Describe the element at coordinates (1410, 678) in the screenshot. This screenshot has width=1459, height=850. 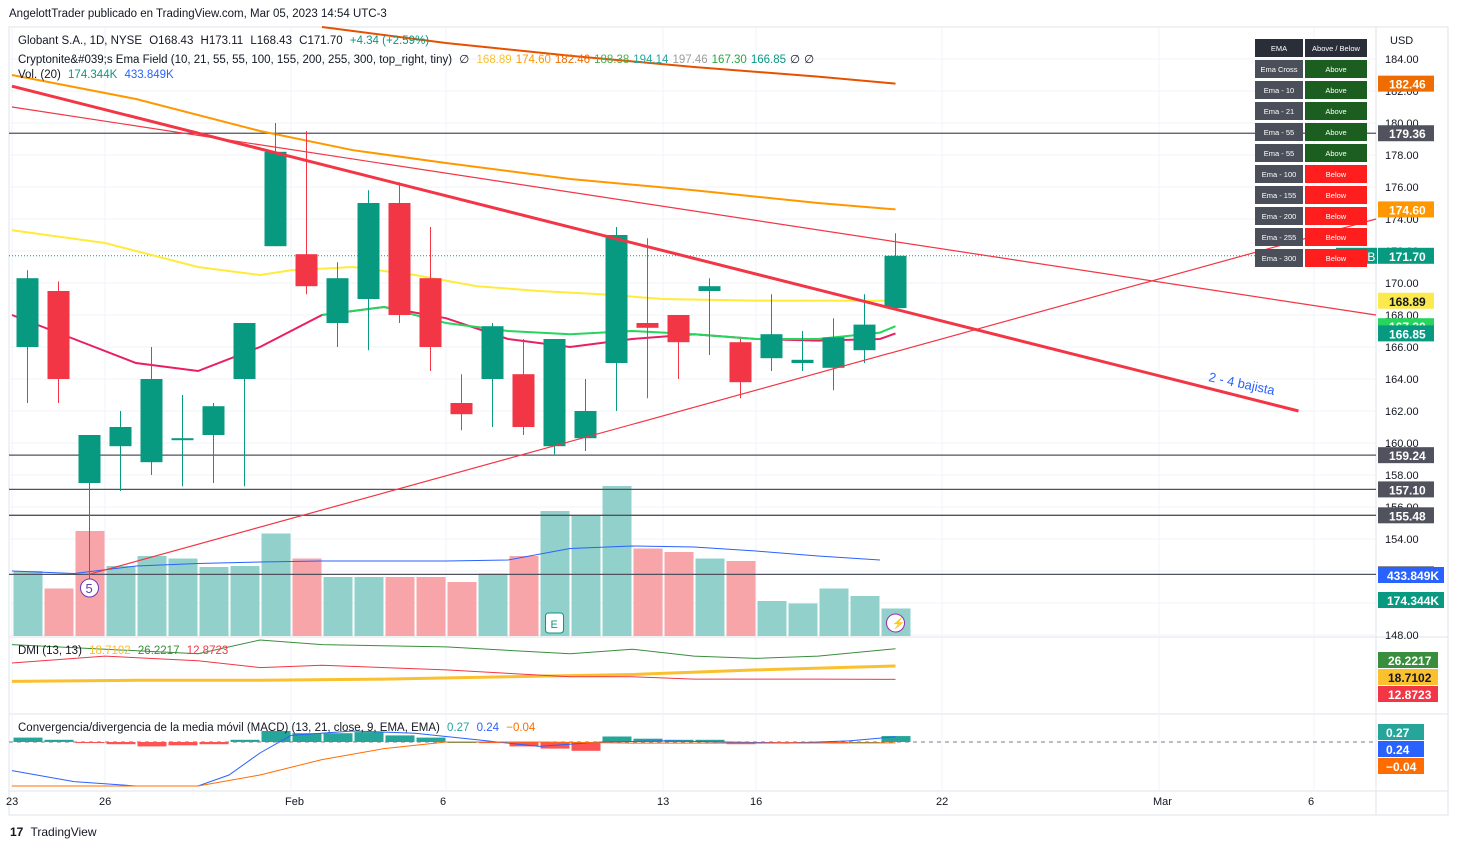
I see `dmi-tag-label: 18.7102` at that location.